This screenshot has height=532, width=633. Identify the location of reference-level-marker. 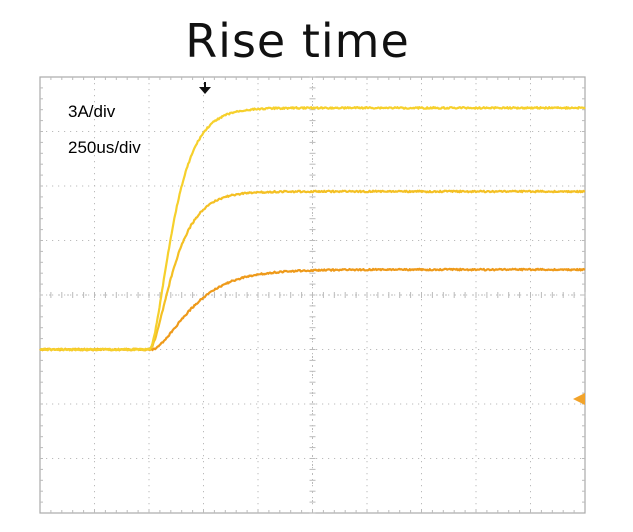
(579, 399).